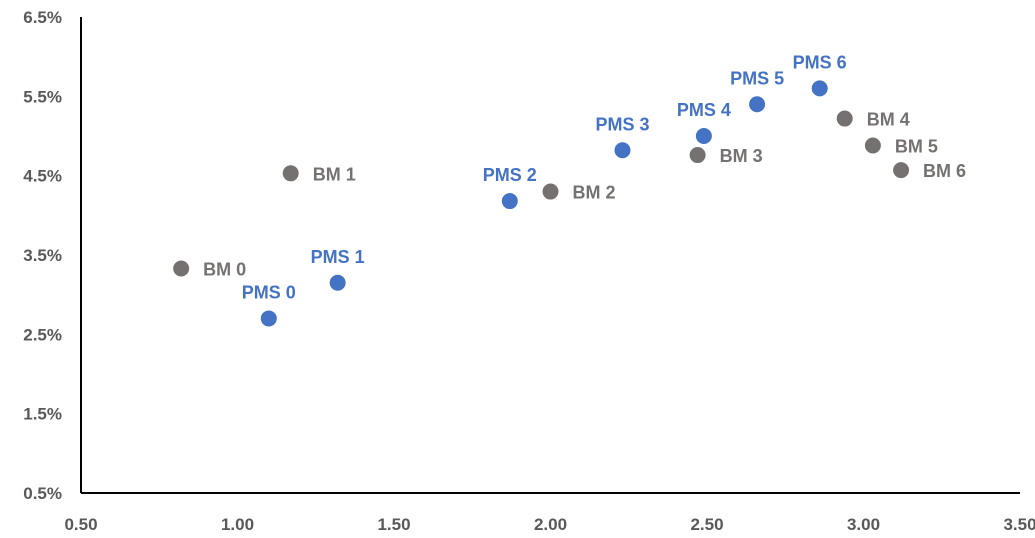 This screenshot has height=538, width=1035. Describe the element at coordinates (80, 524) in the screenshot. I see `x-tick-label: 0.50` at that location.